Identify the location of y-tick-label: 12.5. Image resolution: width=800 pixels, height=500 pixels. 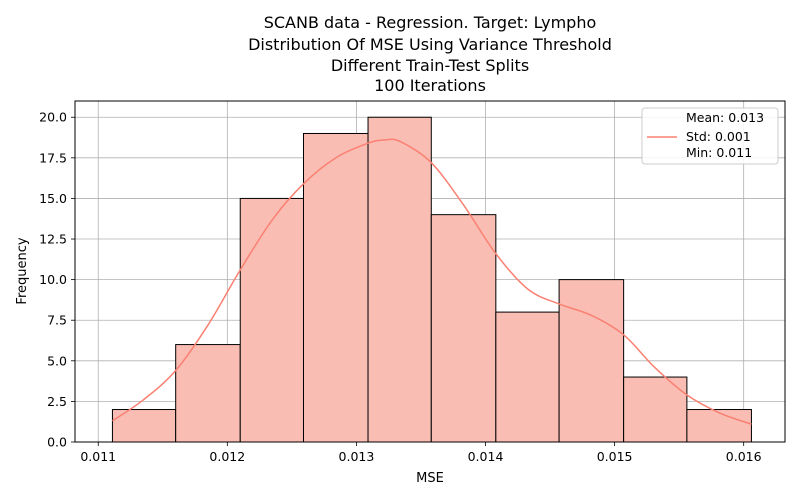
(53, 239).